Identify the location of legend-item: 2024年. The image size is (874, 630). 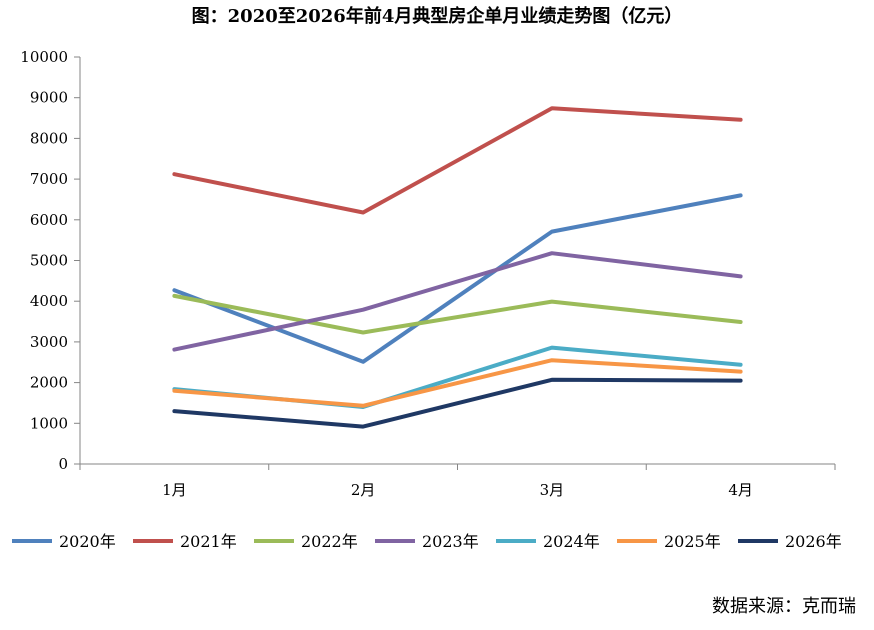
(548, 541).